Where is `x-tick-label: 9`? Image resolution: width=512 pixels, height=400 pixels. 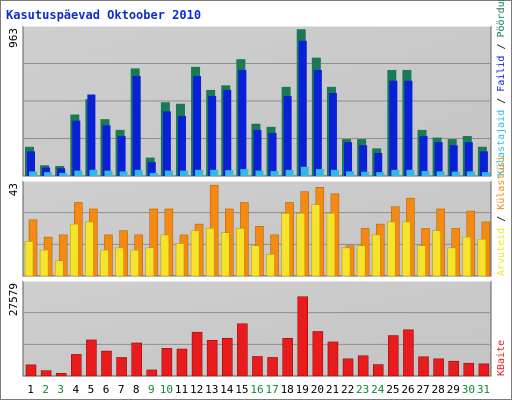 x-tick-label: 9 is located at coordinates (151, 389).